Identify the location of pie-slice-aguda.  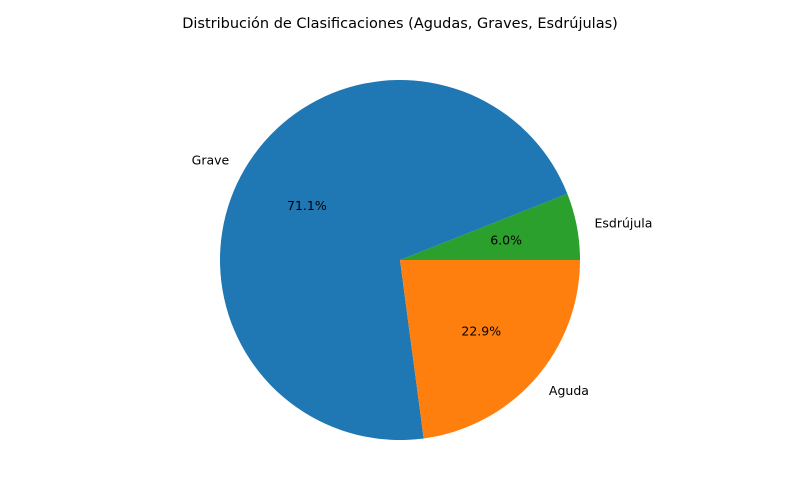
(490, 349).